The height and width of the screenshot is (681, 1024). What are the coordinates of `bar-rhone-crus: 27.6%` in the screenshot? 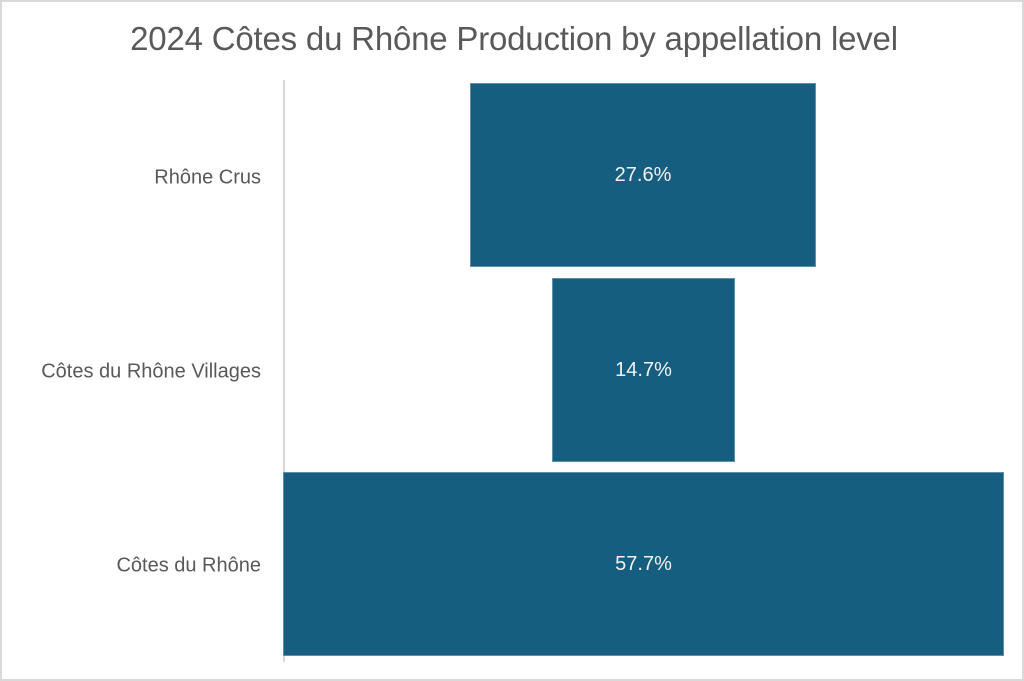 It's located at (643, 175).